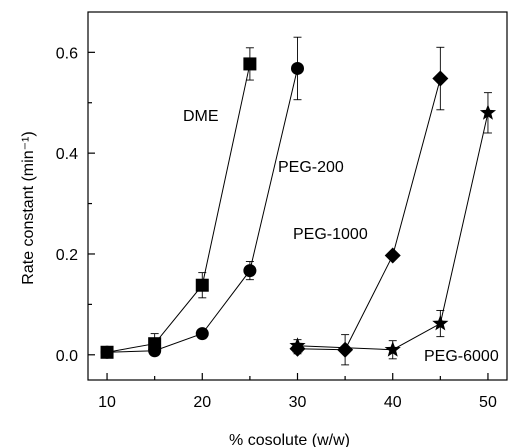  I want to click on x-tick-label: 20, so click(202, 402).